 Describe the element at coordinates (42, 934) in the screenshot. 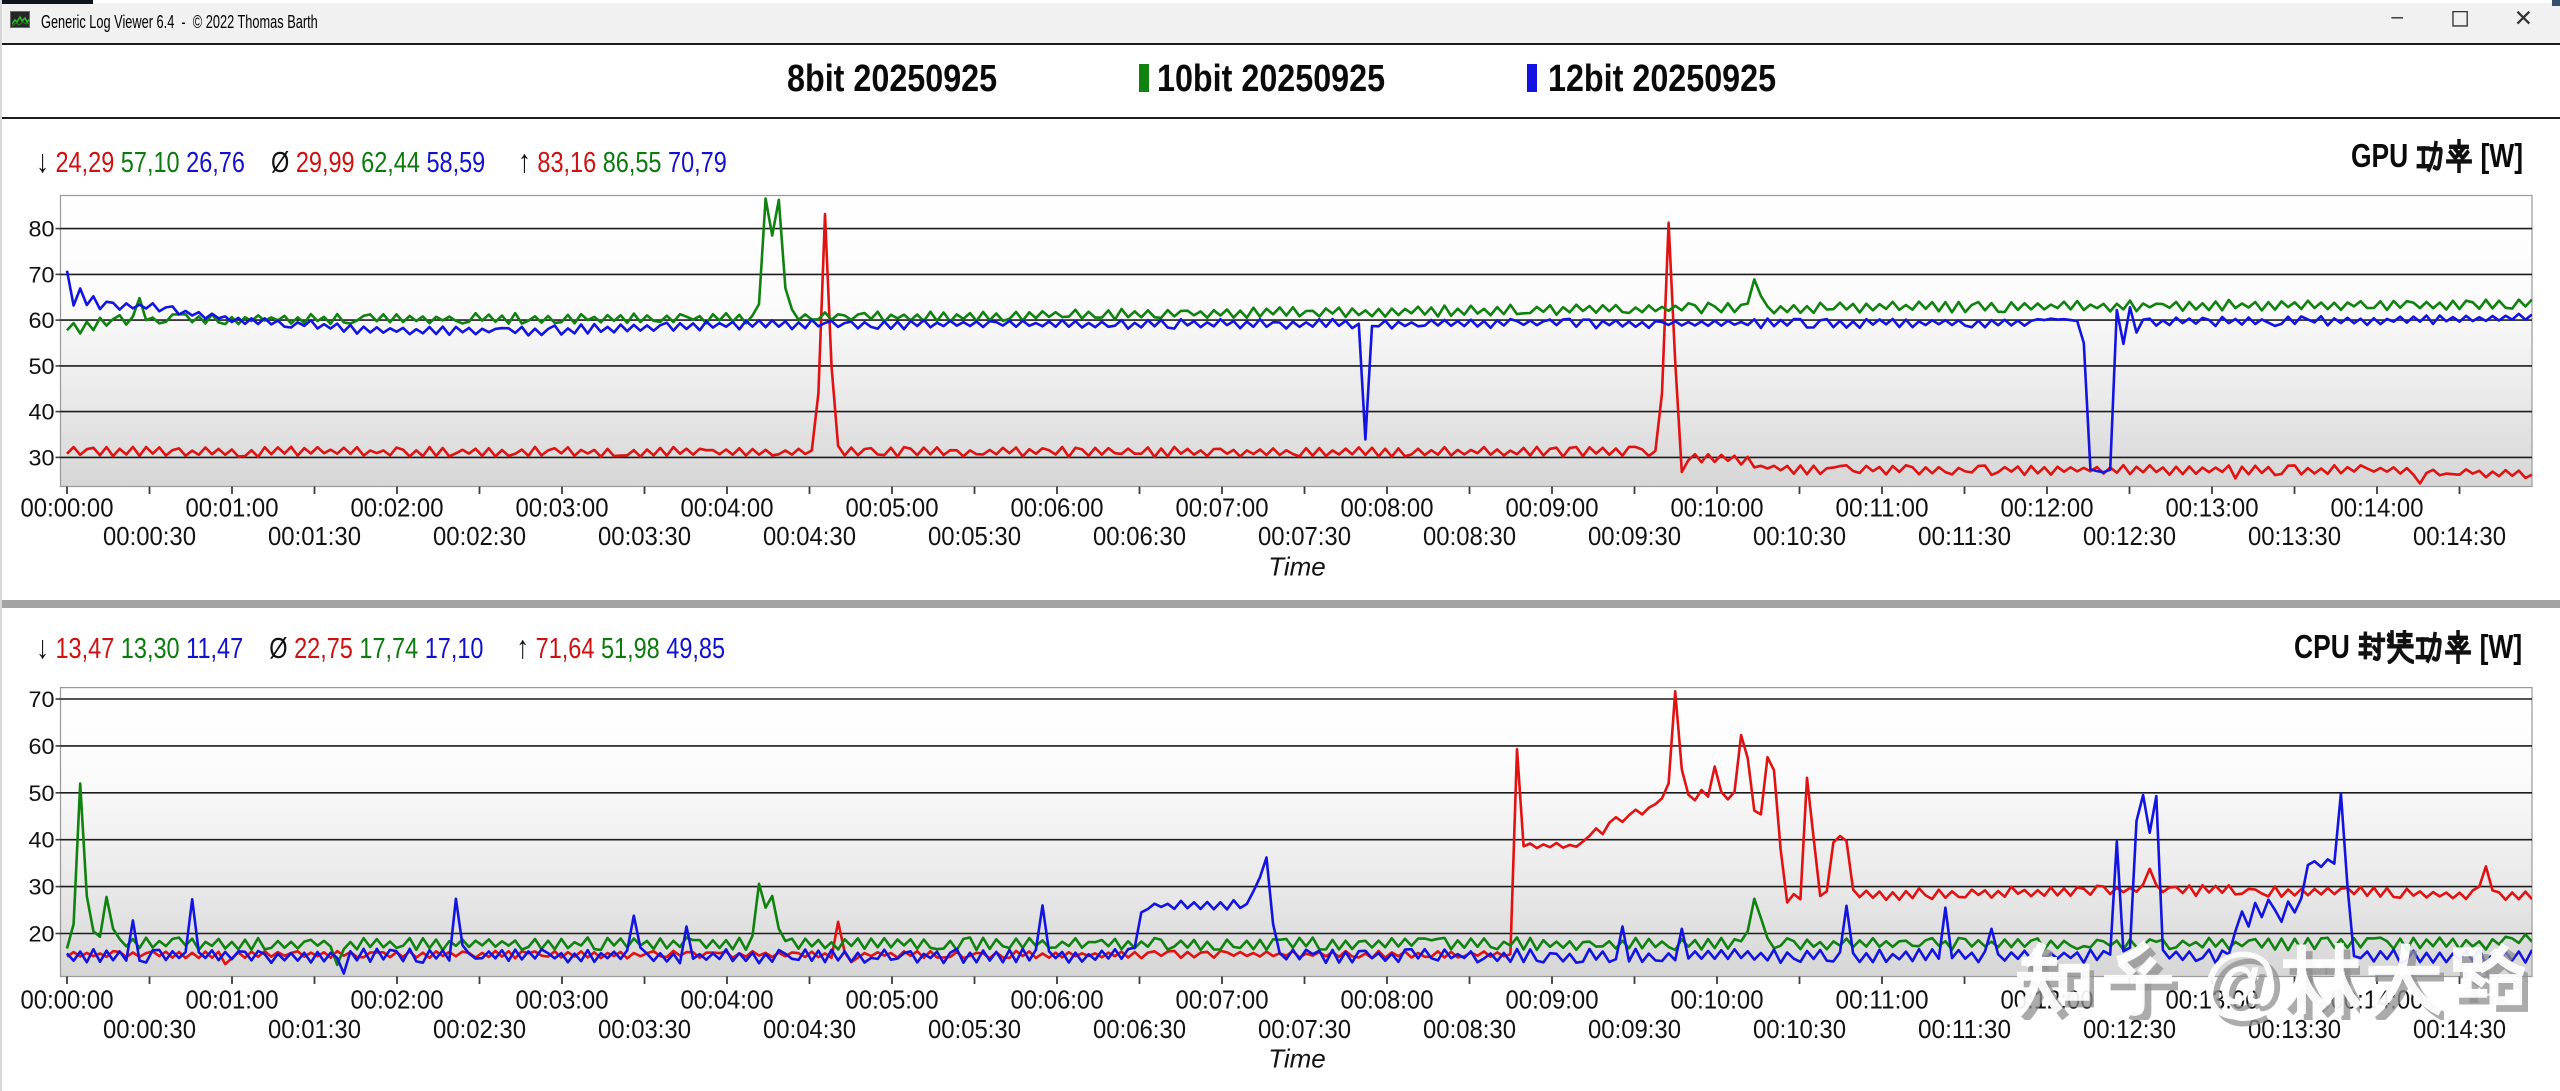

I see `svg-text: 20` at that location.